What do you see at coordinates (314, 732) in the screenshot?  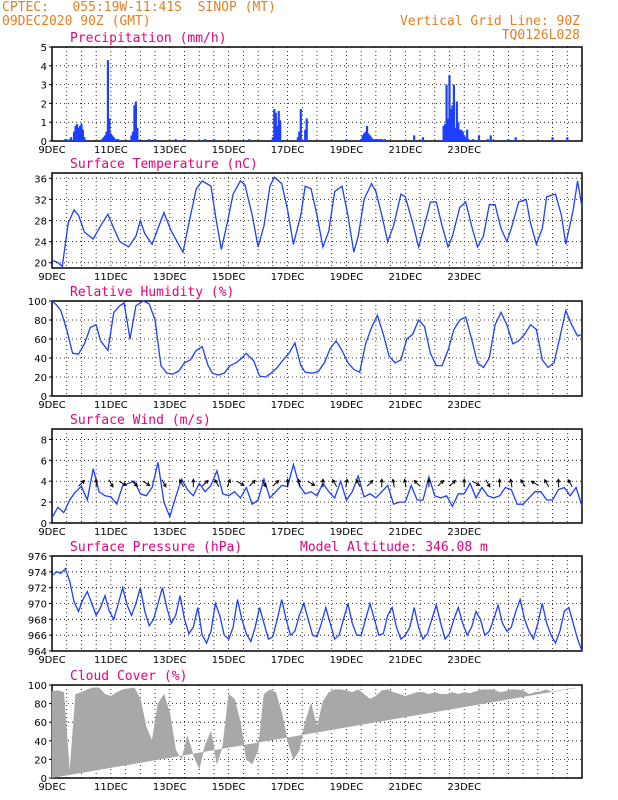 I see `cloud-cover-area` at bounding box center [314, 732].